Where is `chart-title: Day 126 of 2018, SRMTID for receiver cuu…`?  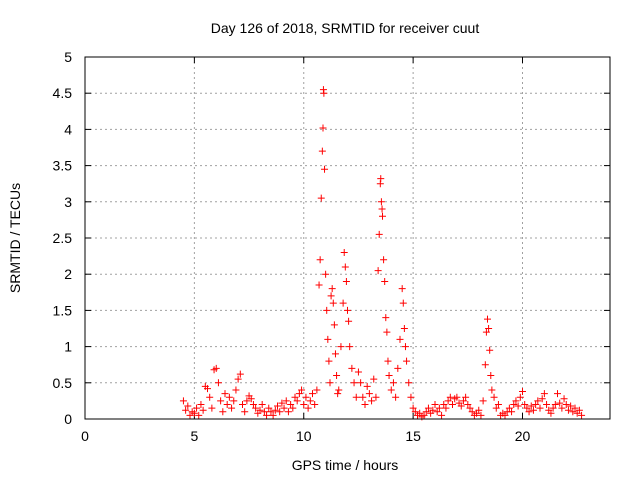
chart-title: Day 126 of 2018, SRMTID for receiver cuu… is located at coordinates (345, 28).